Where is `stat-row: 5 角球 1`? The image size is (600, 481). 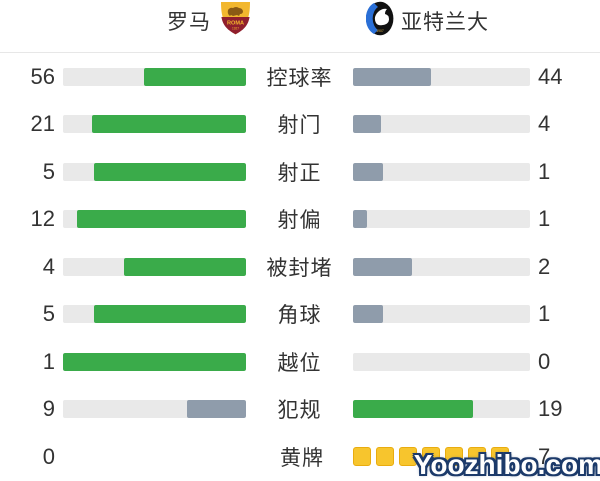
stat-row: 5 角球 1 is located at coordinates (300, 315).